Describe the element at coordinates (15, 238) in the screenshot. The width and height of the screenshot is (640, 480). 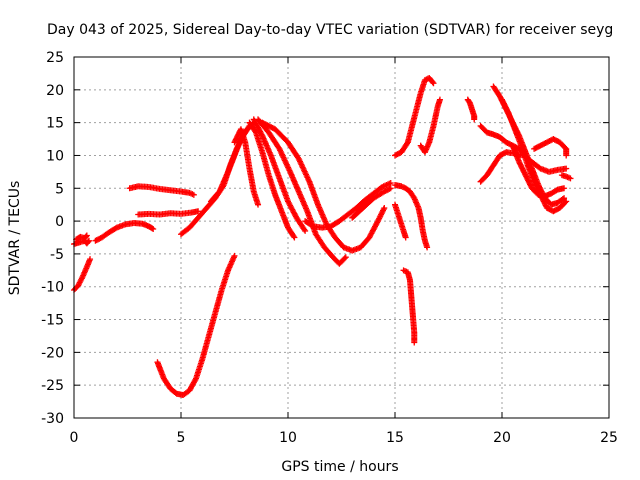
I see `y-axis-label: SDTVAR / TECUs` at that location.